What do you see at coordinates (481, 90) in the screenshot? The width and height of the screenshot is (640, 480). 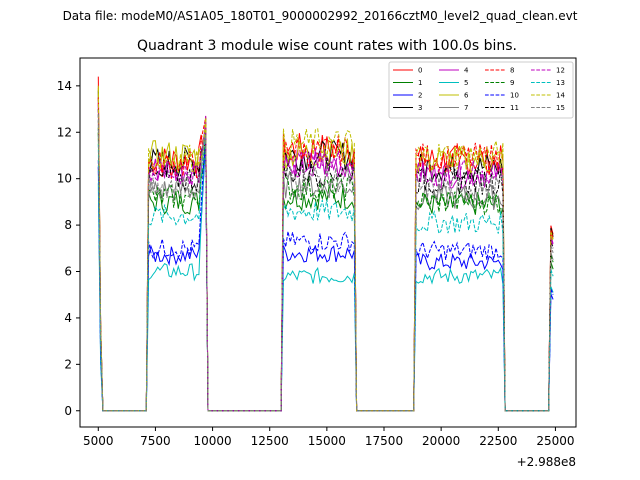 I see `legend-frame` at bounding box center [481, 90].